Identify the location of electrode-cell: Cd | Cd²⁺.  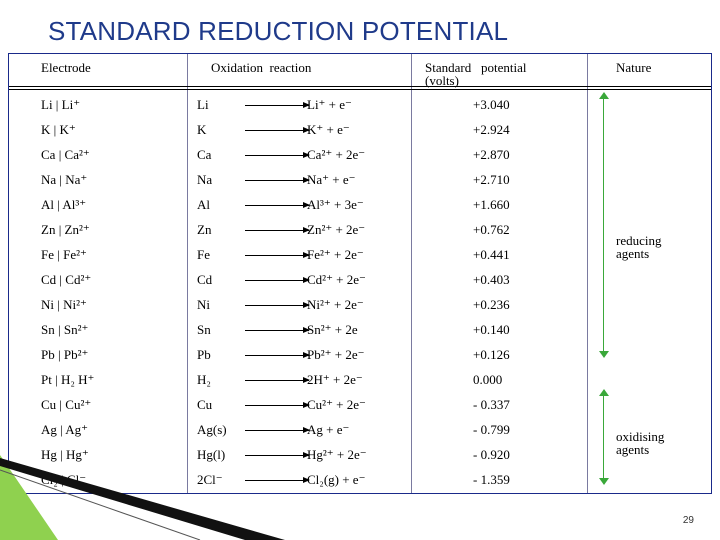
(66, 279).